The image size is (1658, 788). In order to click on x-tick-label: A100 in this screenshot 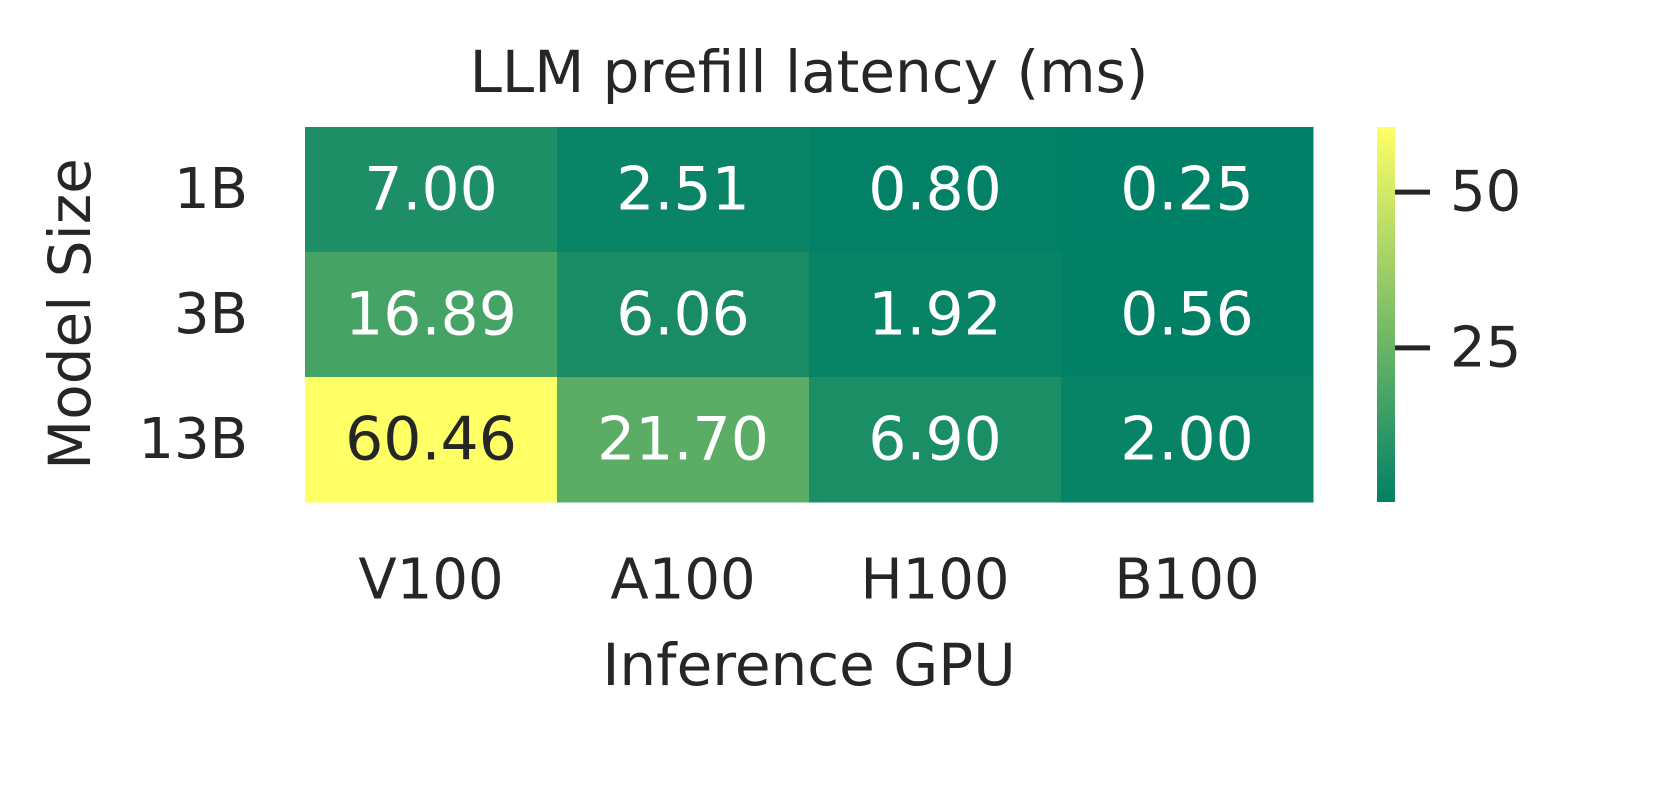, I will do `click(682, 580)`.